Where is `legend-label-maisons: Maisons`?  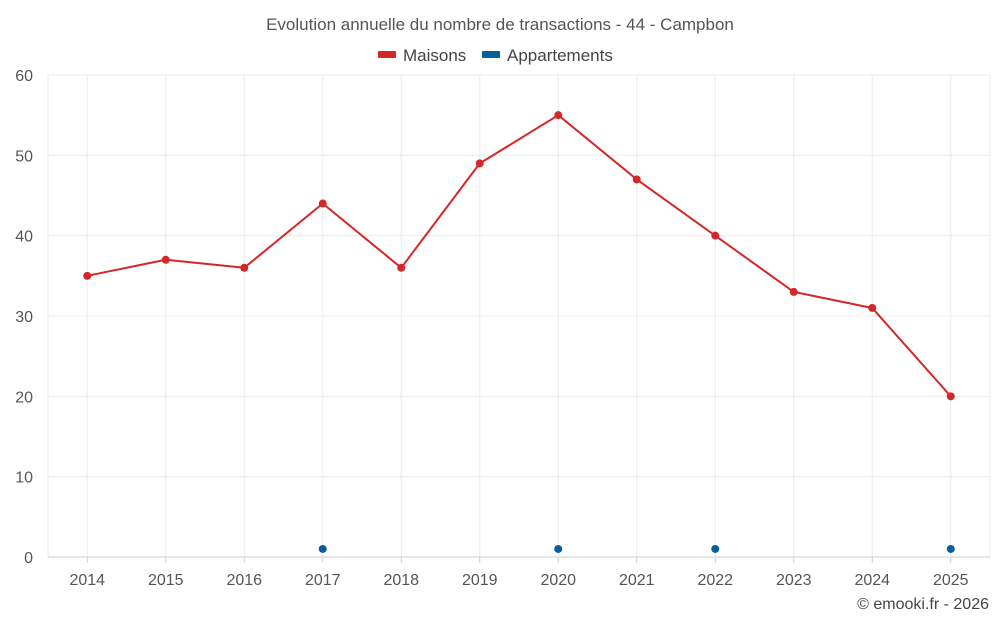 legend-label-maisons: Maisons is located at coordinates (434, 55).